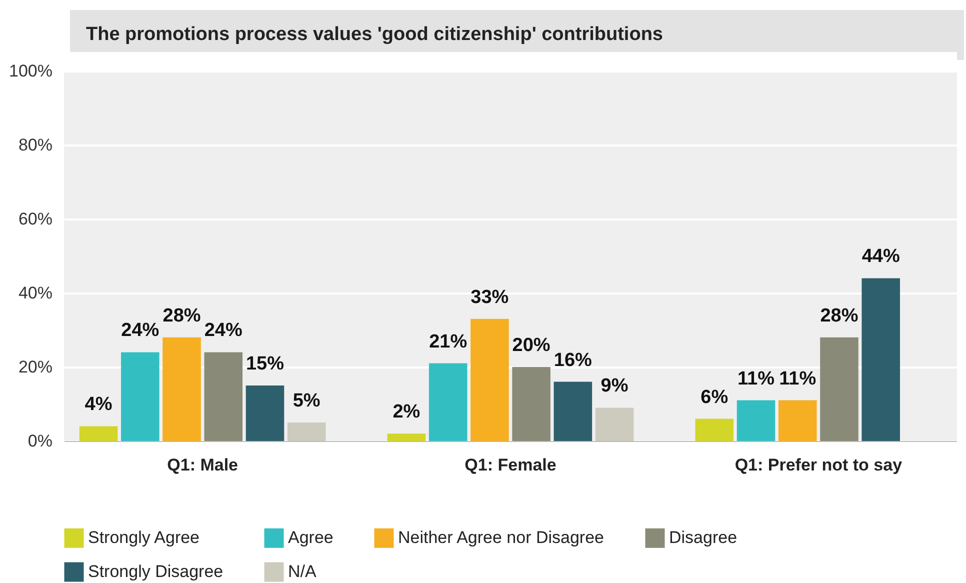  I want to click on legend-label: Agree, so click(311, 538).